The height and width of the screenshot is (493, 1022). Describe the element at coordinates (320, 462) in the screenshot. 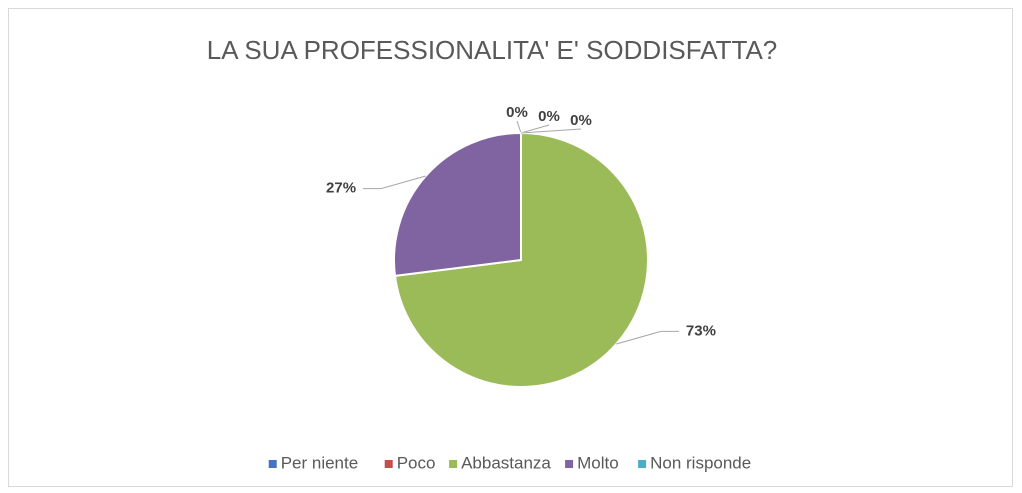

I see `legend-label: Per niente` at that location.